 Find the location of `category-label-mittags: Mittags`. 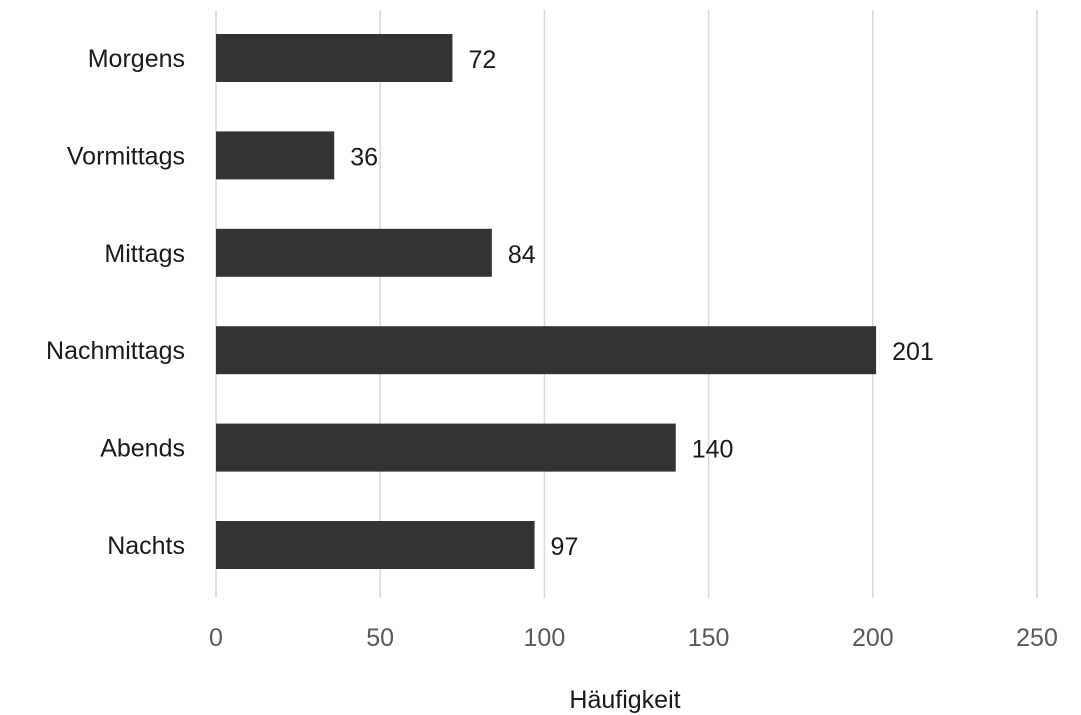

category-label-mittags: Mittags is located at coordinates (144, 254).